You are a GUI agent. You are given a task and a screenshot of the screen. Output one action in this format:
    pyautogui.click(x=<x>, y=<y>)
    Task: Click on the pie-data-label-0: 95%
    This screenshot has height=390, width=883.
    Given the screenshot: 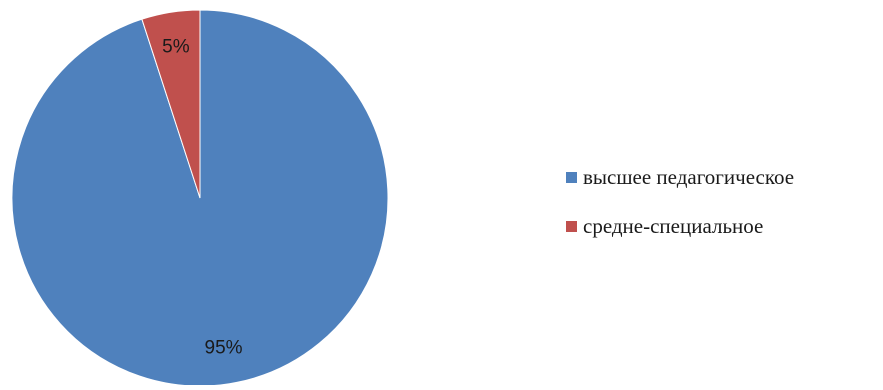 What is the action you would take?
    pyautogui.click(x=224, y=348)
    